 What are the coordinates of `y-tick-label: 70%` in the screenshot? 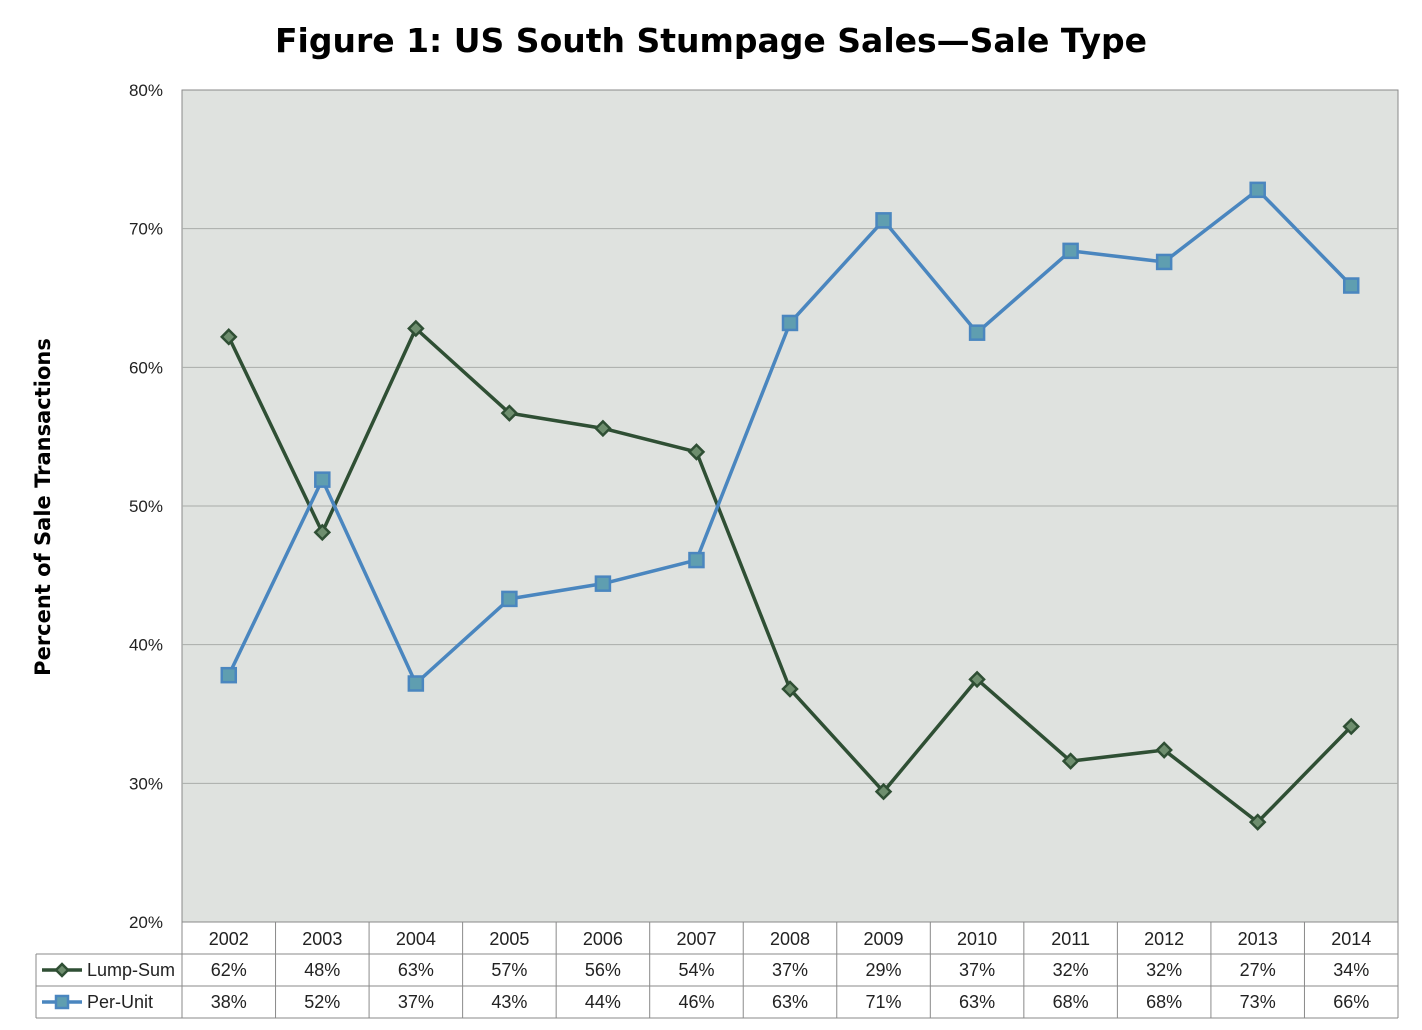 It's located at (146, 229).